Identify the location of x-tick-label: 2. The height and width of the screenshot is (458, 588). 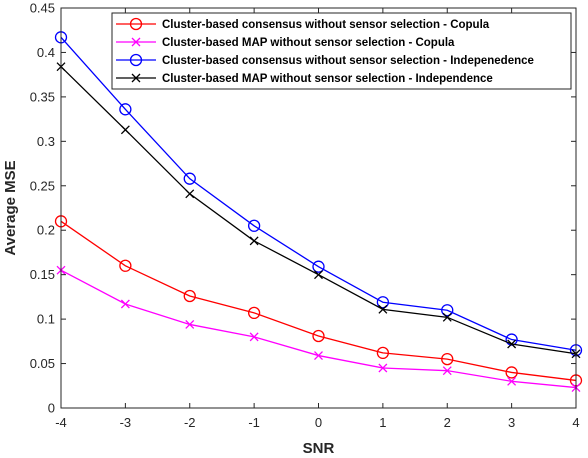
(447, 422).